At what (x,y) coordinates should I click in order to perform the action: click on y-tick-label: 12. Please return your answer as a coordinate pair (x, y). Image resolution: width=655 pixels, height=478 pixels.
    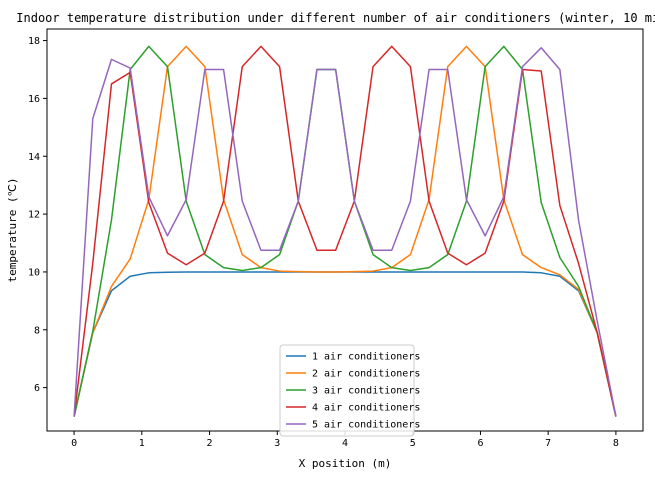
    Looking at the image, I should click on (34, 215).